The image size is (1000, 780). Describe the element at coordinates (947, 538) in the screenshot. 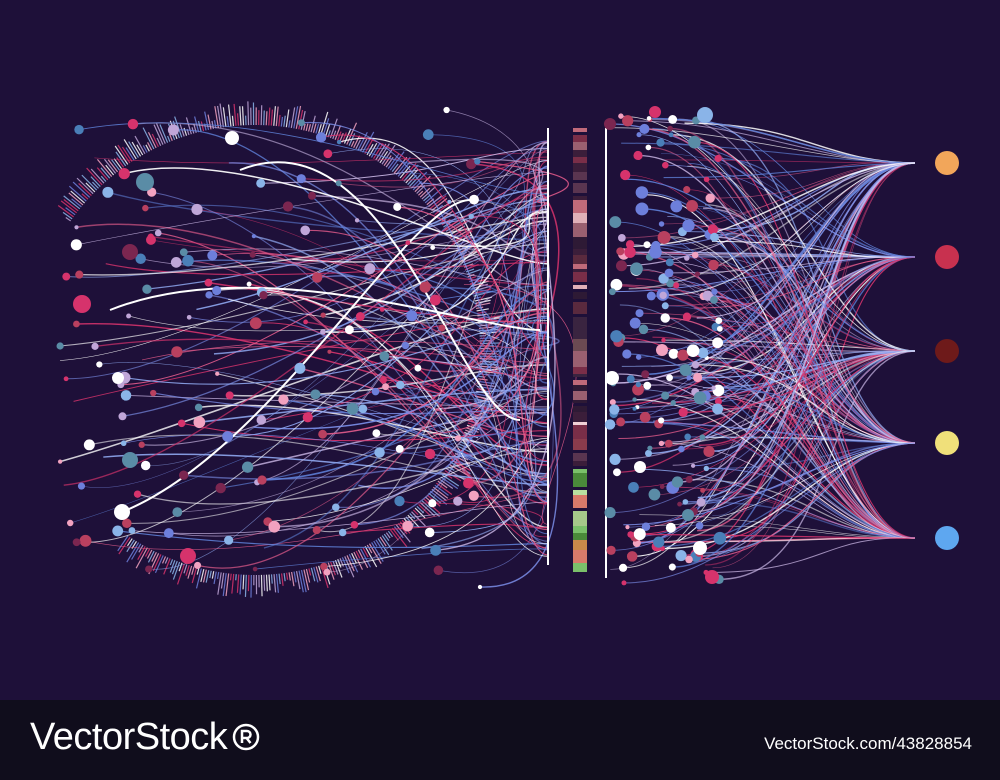

I see `blue-dot` at that location.